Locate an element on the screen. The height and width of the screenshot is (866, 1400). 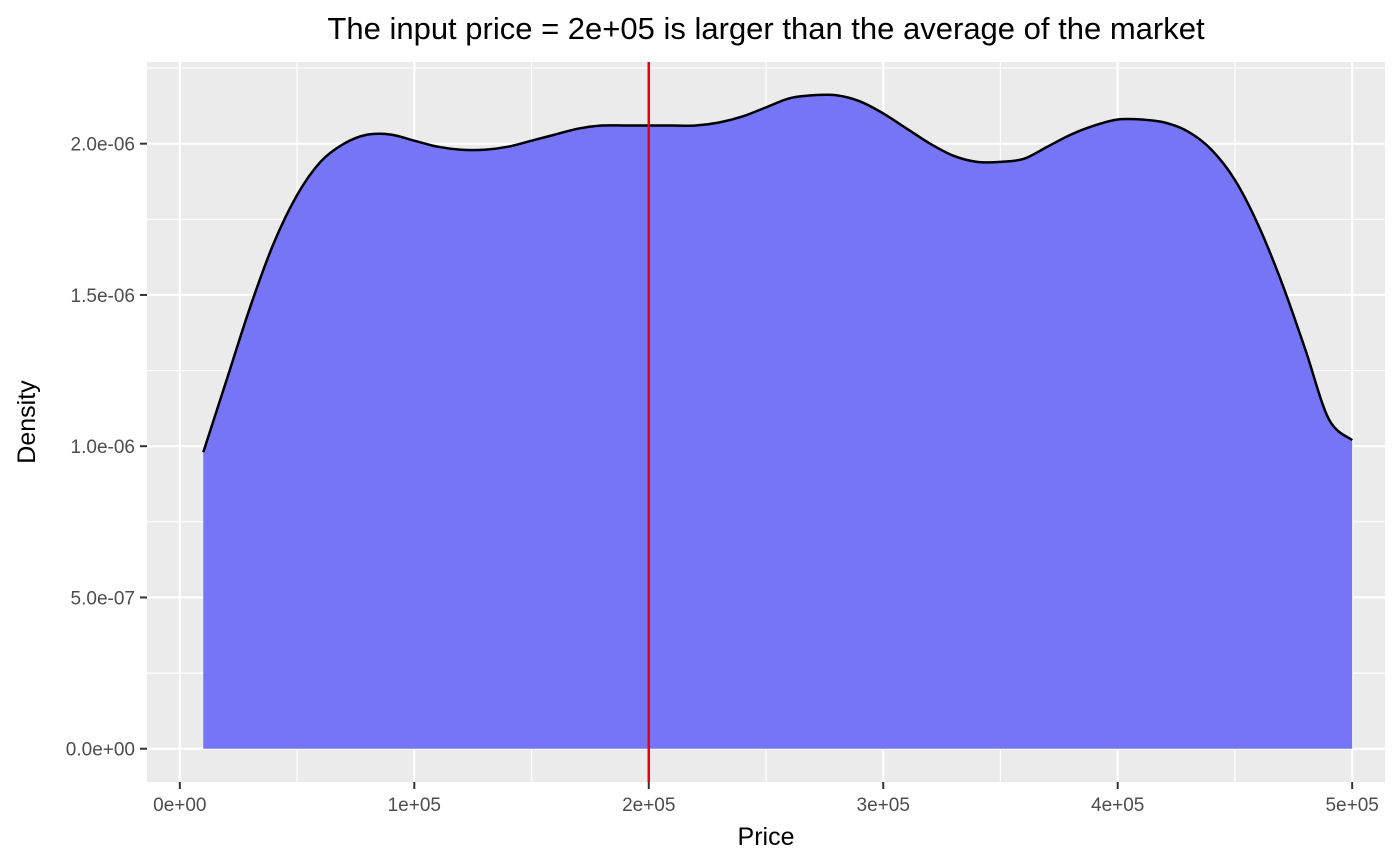
x-tick-label: 0e+00 is located at coordinates (179, 805).